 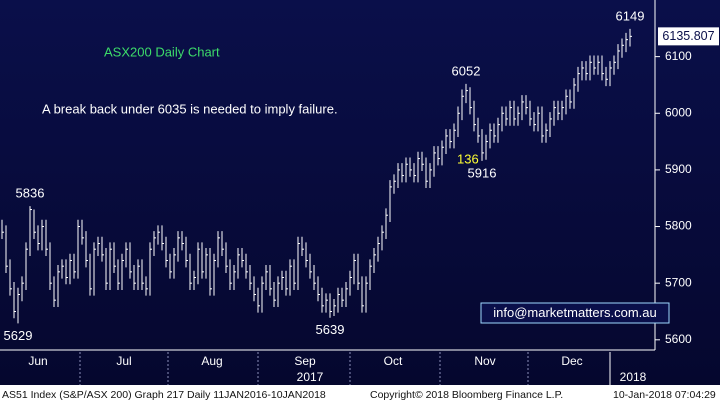 What do you see at coordinates (305, 361) in the screenshot?
I see `x-tick-label: Sep` at bounding box center [305, 361].